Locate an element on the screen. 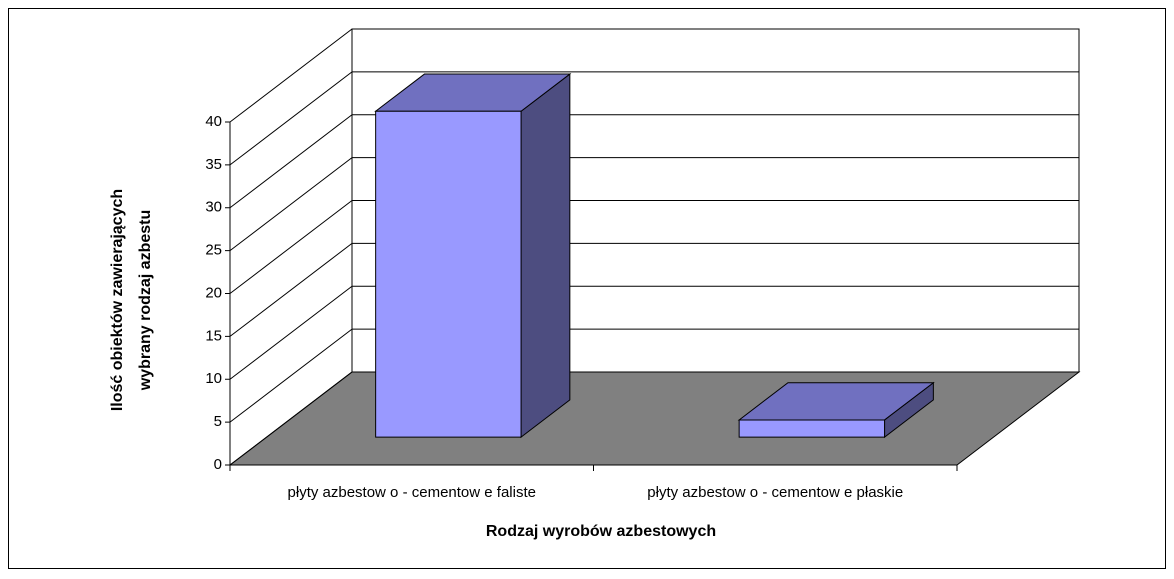  y-axis-title-line: wybrany rodzaj azbestu is located at coordinates (145, 301).